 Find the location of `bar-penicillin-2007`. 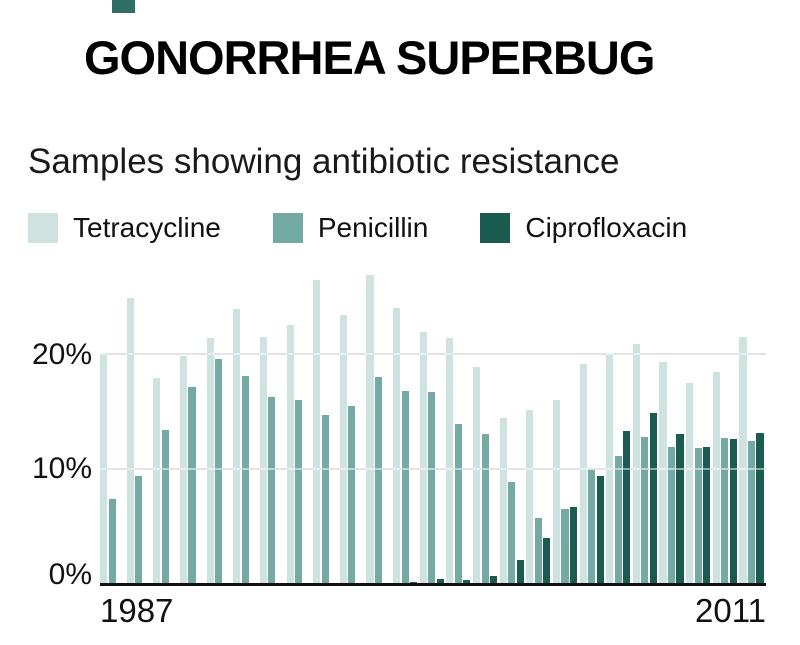

bar-penicillin-2007 is located at coordinates (645, 510).